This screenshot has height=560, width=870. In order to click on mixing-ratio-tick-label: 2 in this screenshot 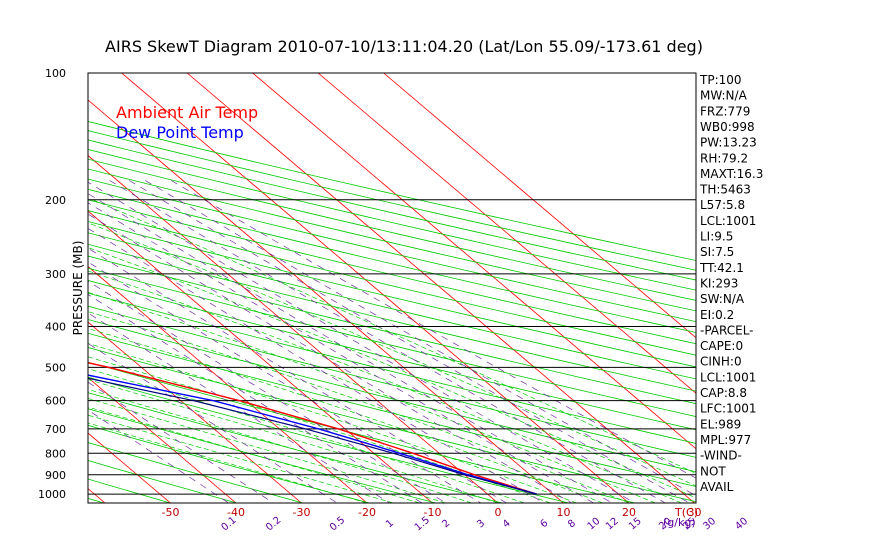, I will do `click(446, 524)`.